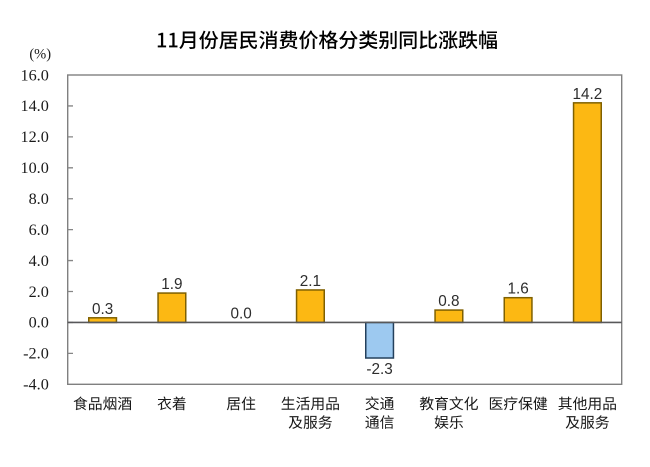  Describe the element at coordinates (39, 230) in the screenshot. I see `svg-text: 6.0` at that location.